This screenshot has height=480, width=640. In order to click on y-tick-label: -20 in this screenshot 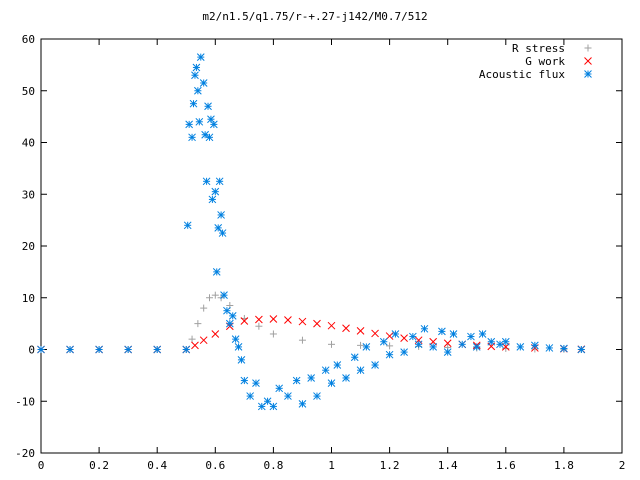, I will do `click(25, 453)`.